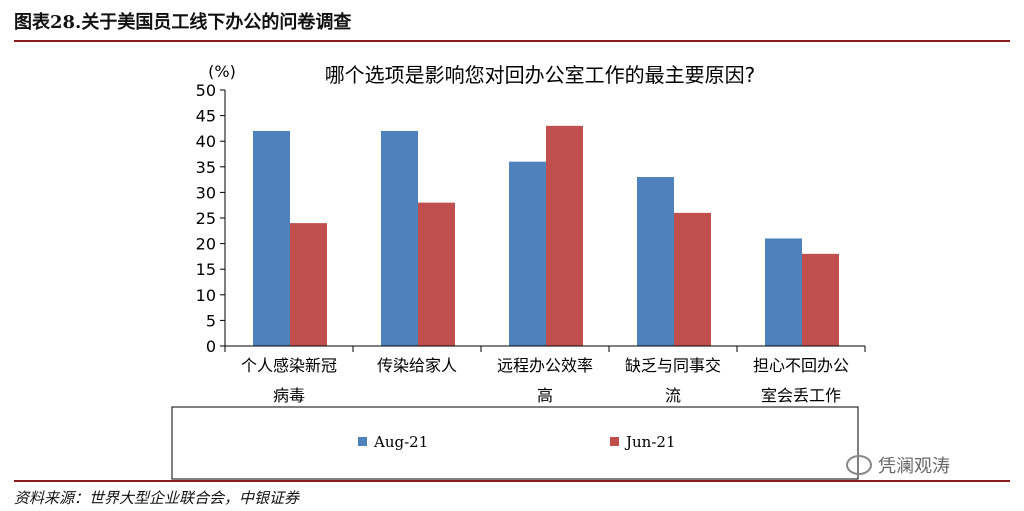 The height and width of the screenshot is (511, 1024). I want to click on y-tick-label: 10, so click(206, 295).